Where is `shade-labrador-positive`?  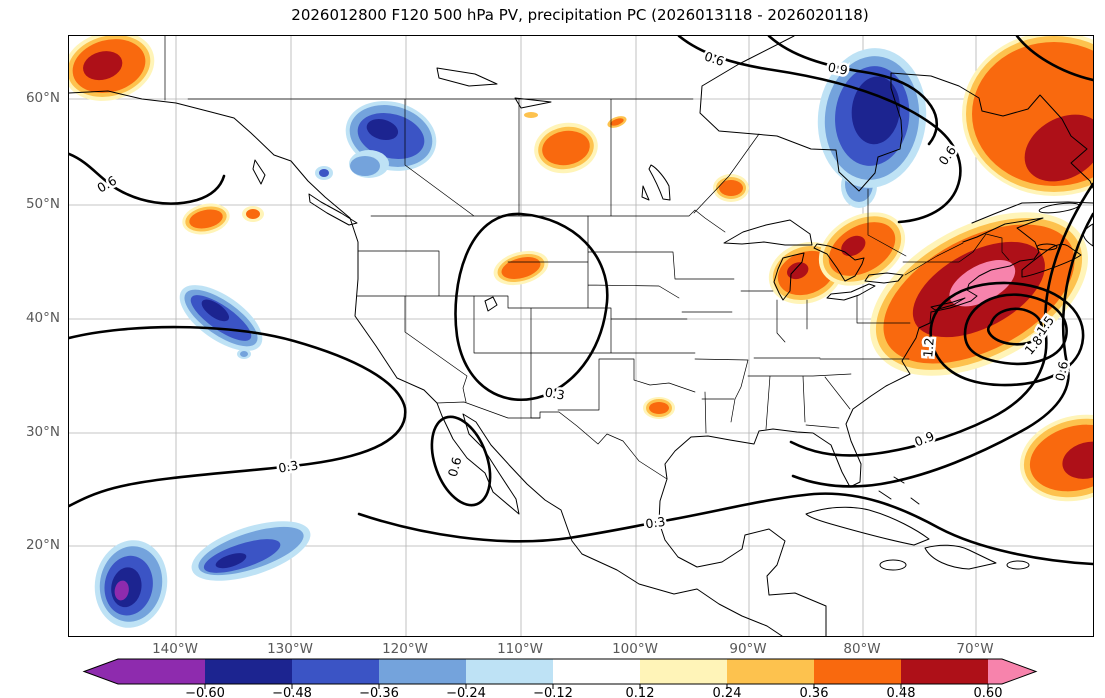 shade-labrador-positive is located at coordinates (1027, 116).